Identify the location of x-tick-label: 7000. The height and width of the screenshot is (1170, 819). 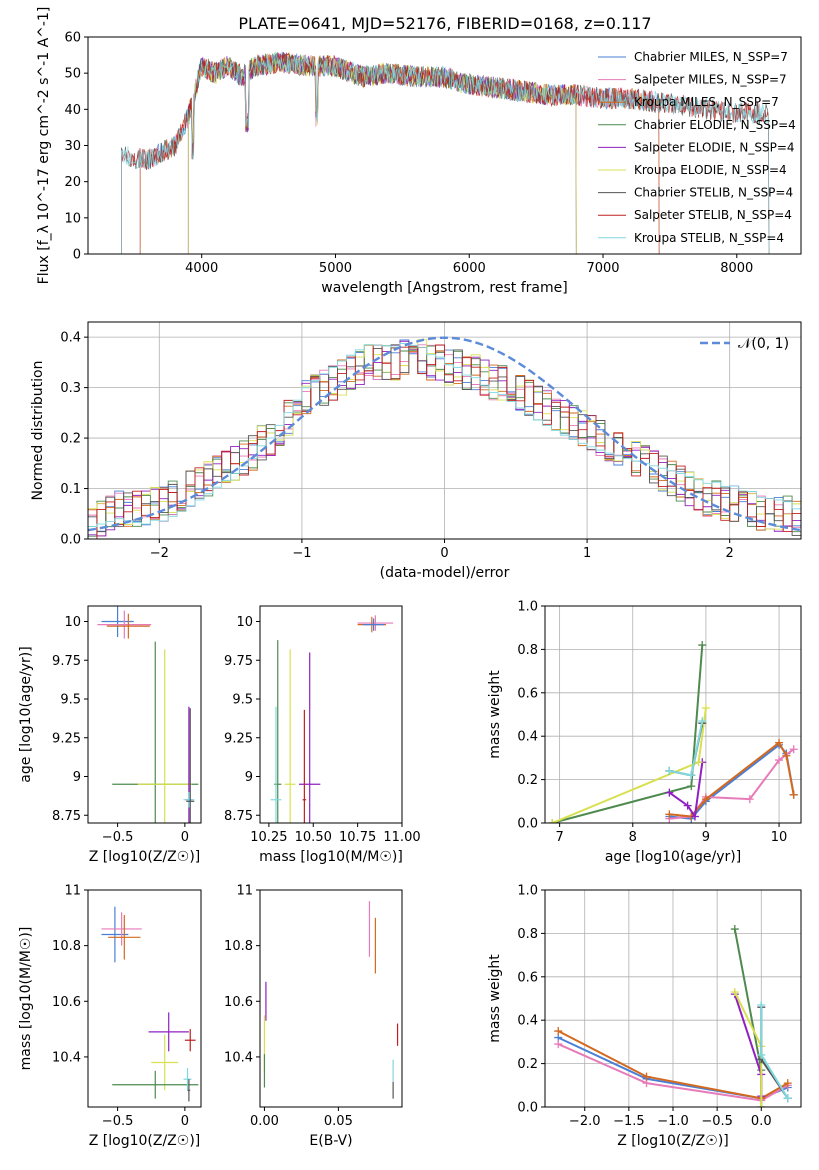
(602, 268).